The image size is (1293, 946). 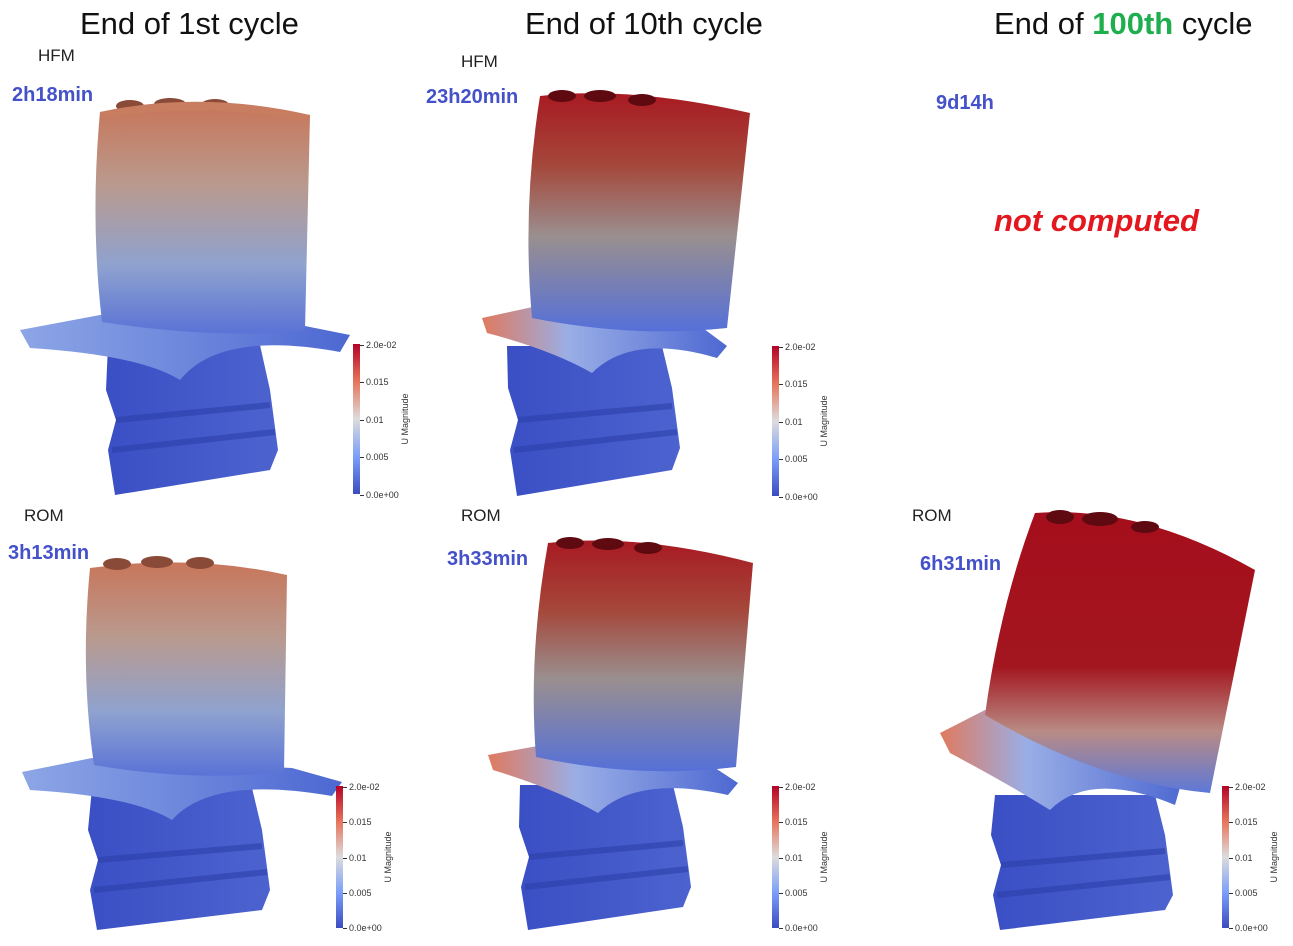 What do you see at coordinates (182, 743) in the screenshot?
I see `blade-render-rom-1st` at bounding box center [182, 743].